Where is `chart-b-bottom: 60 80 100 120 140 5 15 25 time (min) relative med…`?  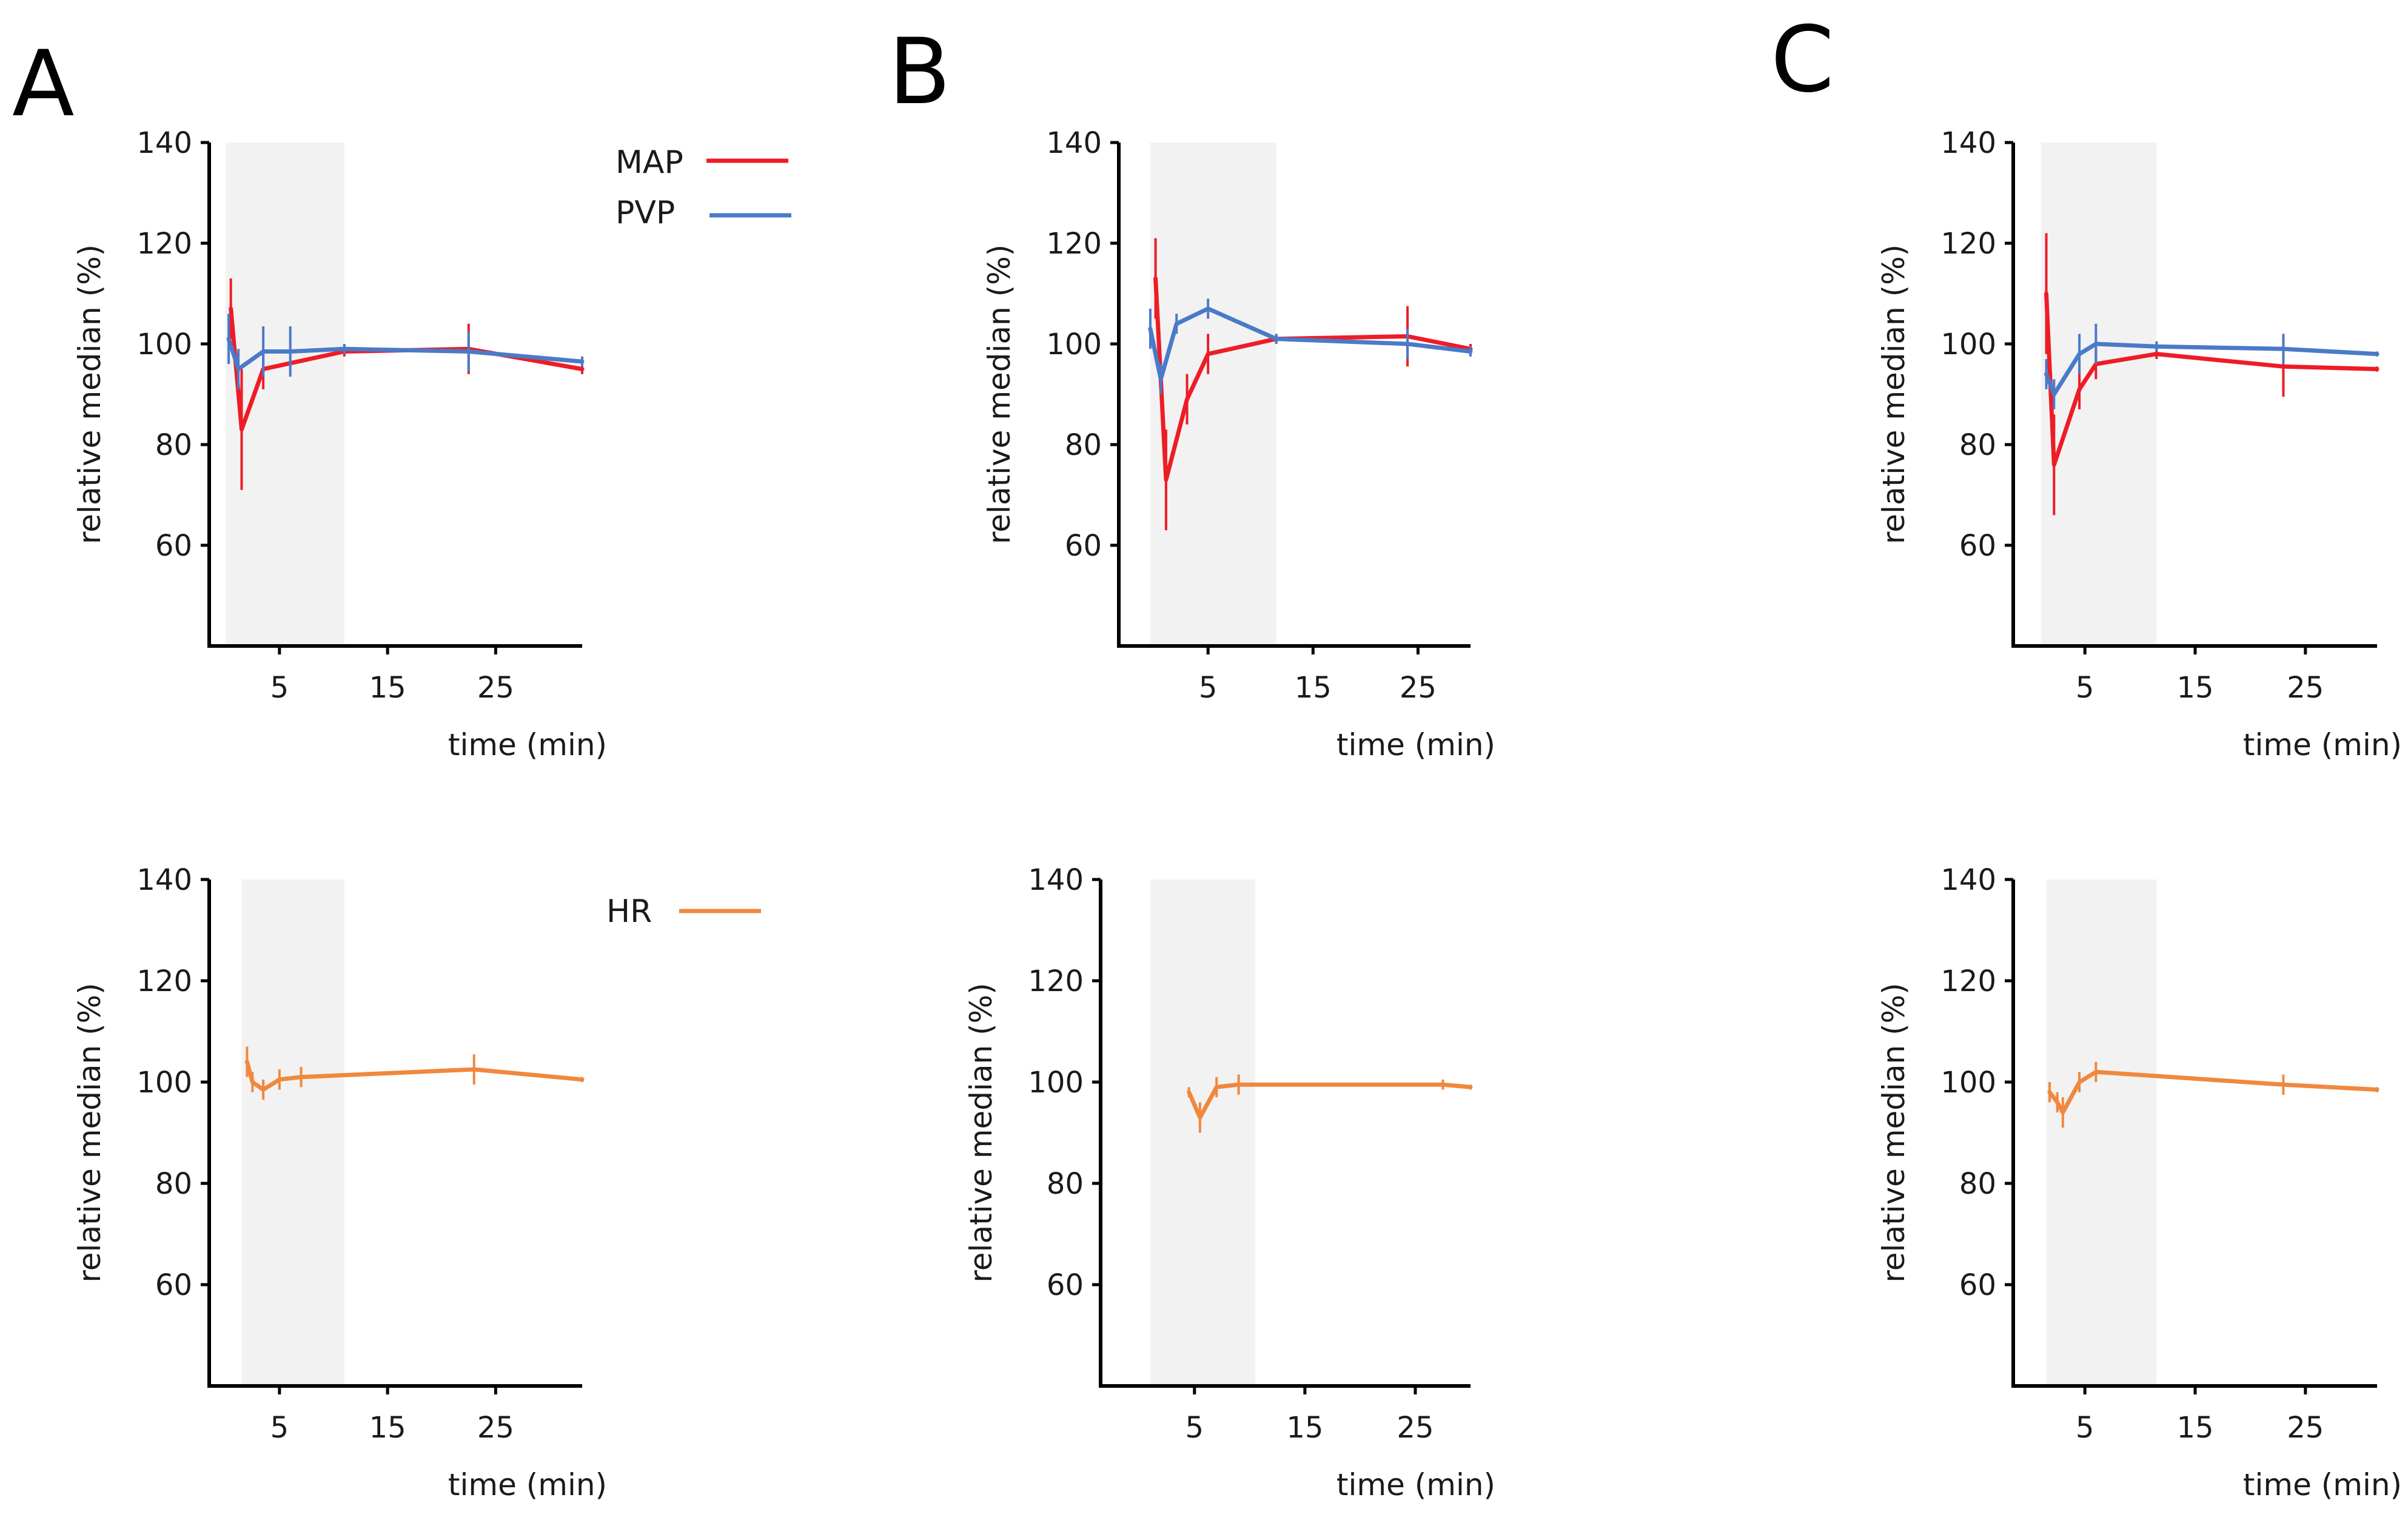
chart-b-bottom: 60 80 100 120 140 5 15 25 time (min) relative med… is located at coordinates (1230, 1182).